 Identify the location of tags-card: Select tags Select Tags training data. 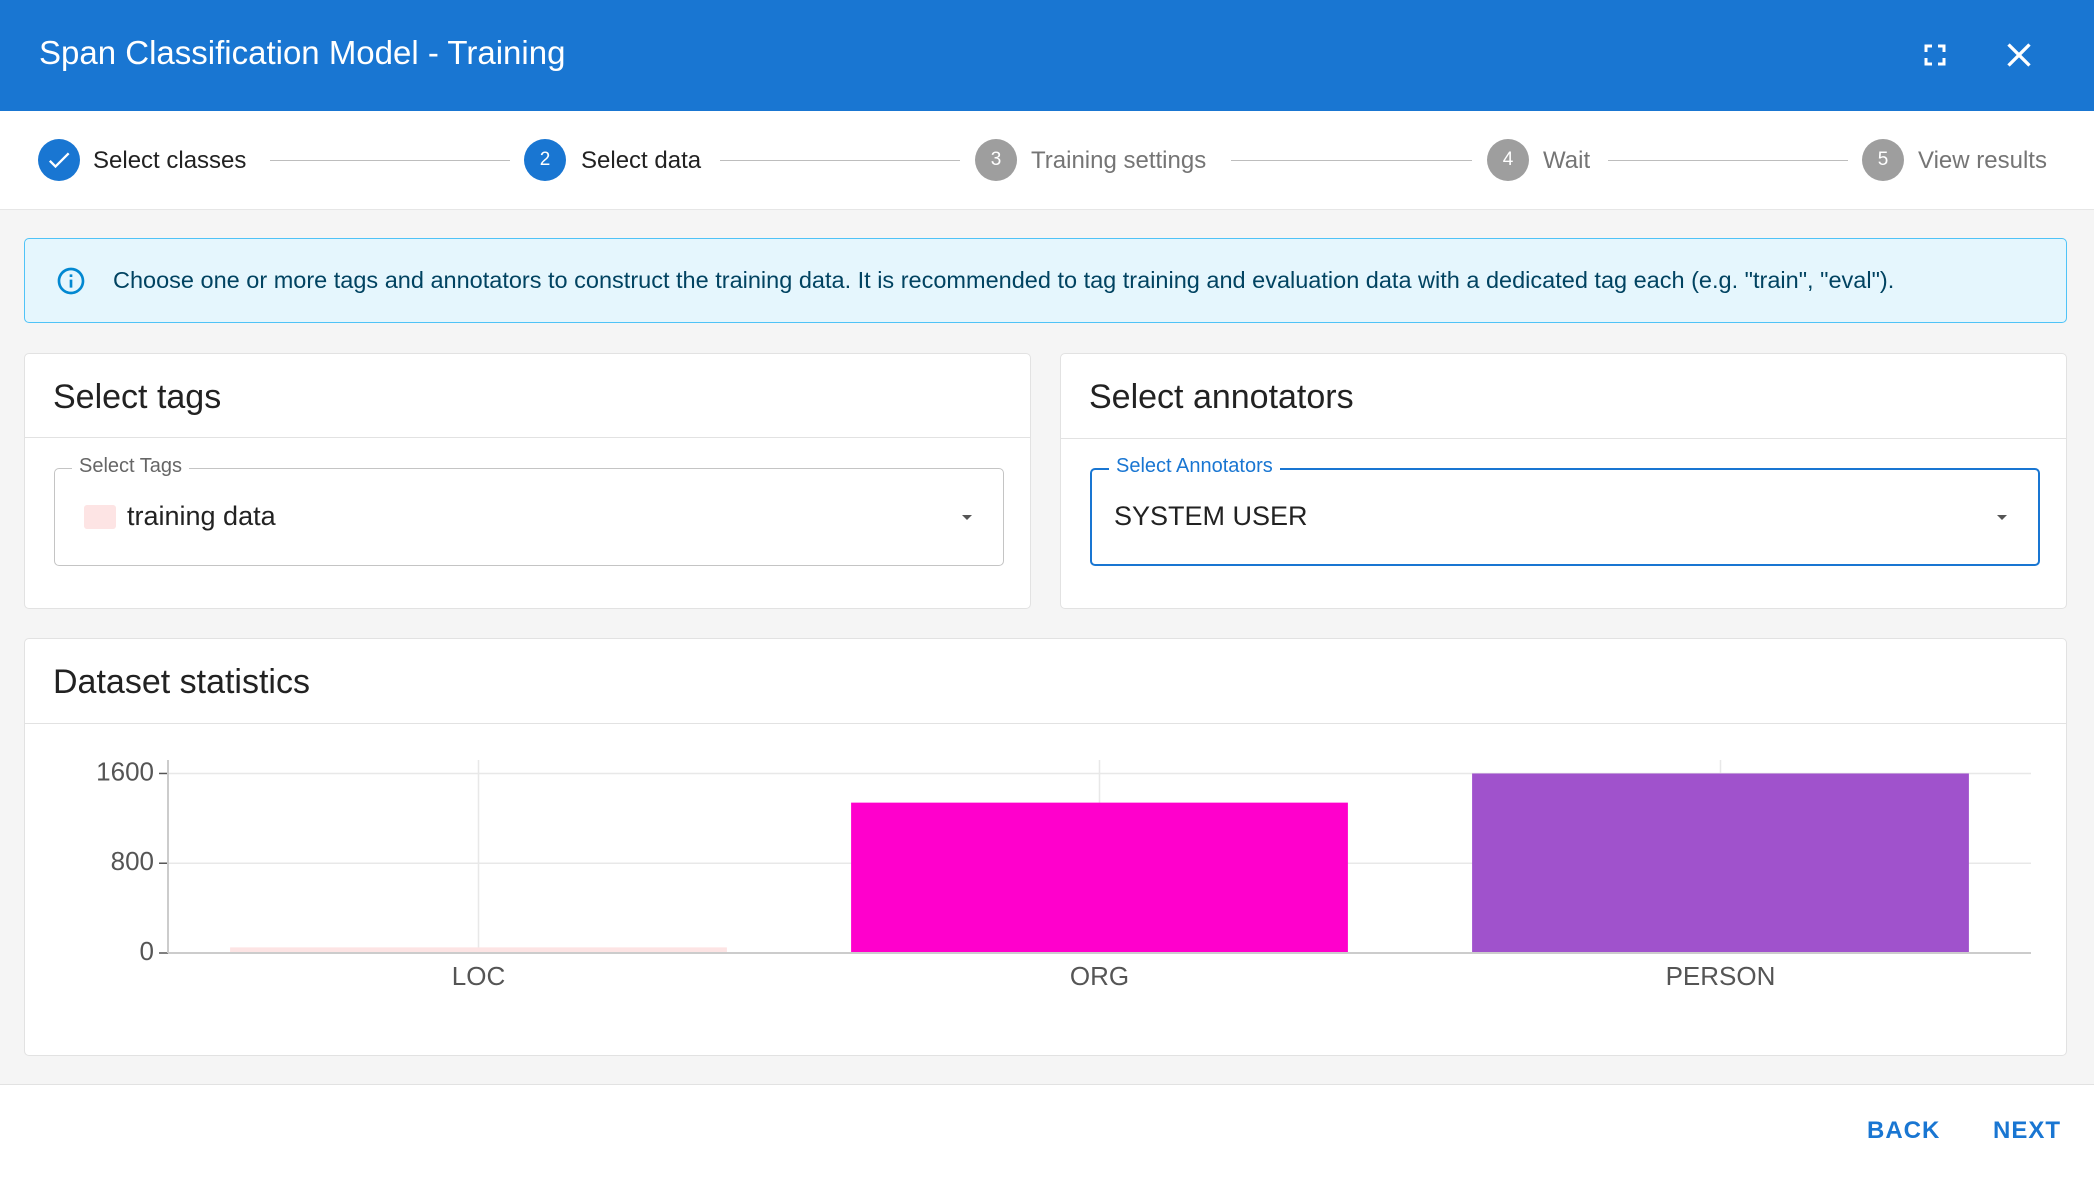
(527, 481).